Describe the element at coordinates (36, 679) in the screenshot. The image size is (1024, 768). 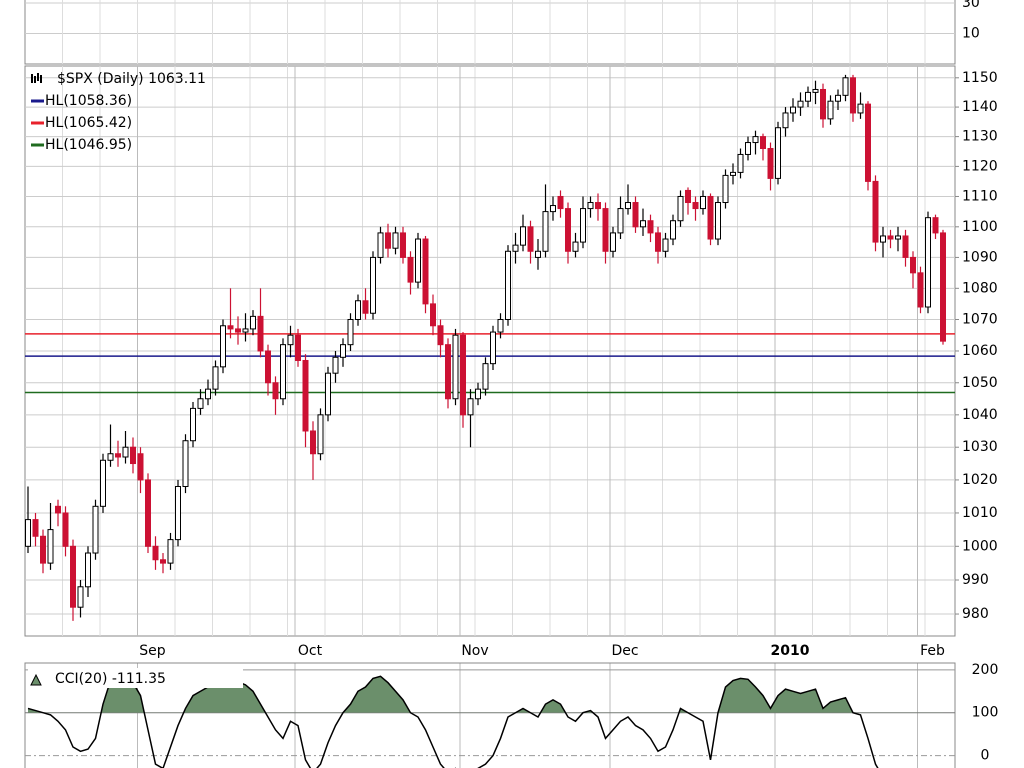
I see `cci-icon` at that location.